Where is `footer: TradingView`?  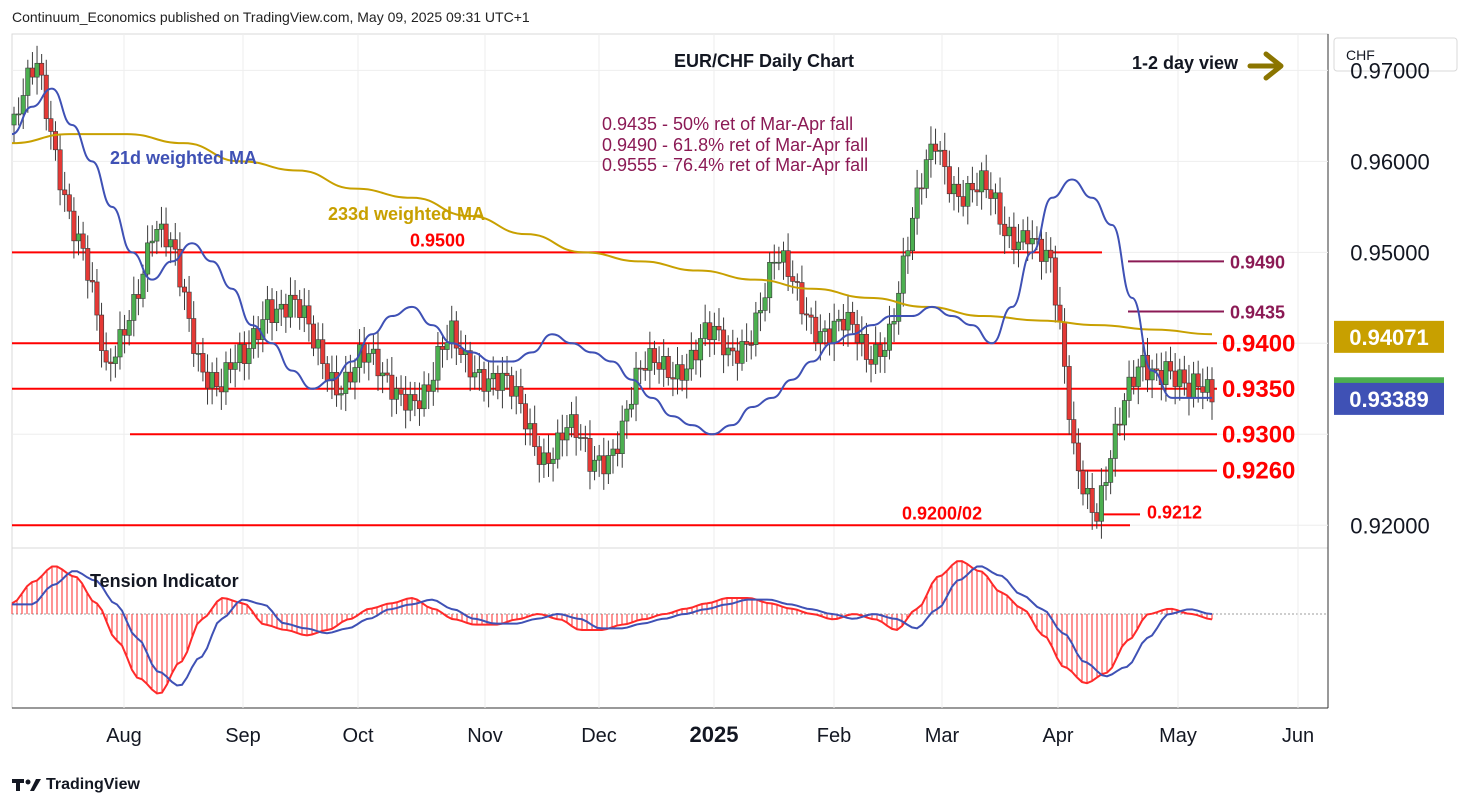 footer: TradingView is located at coordinates (76, 785).